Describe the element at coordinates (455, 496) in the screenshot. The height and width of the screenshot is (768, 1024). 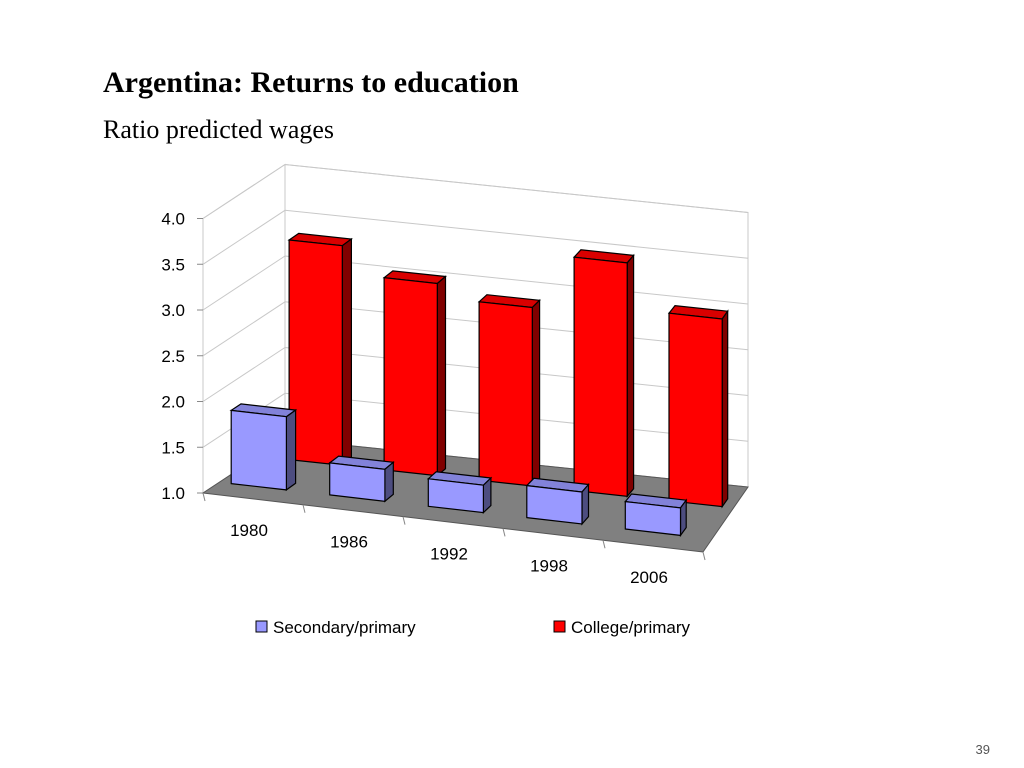
I see `bar-secondary-primary-1992-front` at that location.